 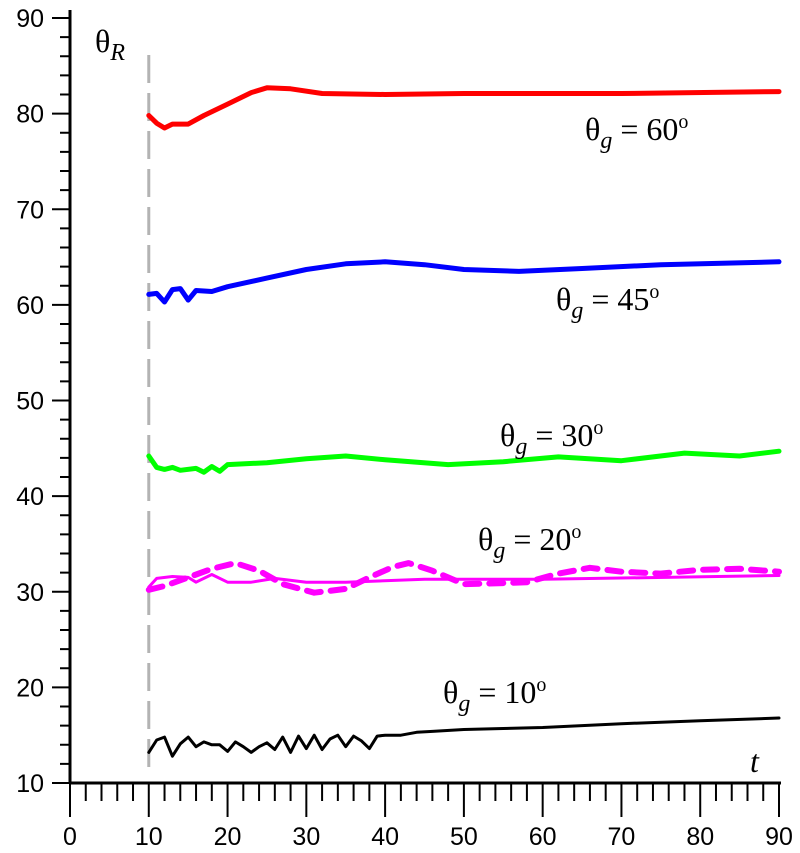 I want to click on y-tick-label: 40, so click(x=30, y=497).